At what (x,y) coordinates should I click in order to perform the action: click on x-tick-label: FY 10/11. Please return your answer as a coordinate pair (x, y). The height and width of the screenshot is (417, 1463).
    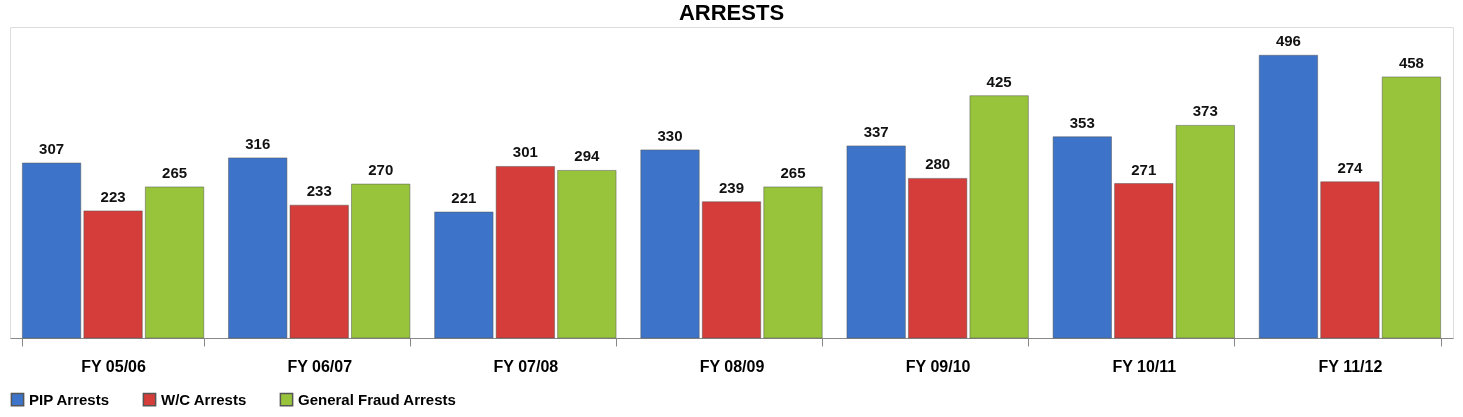
    Looking at the image, I should click on (1144, 366).